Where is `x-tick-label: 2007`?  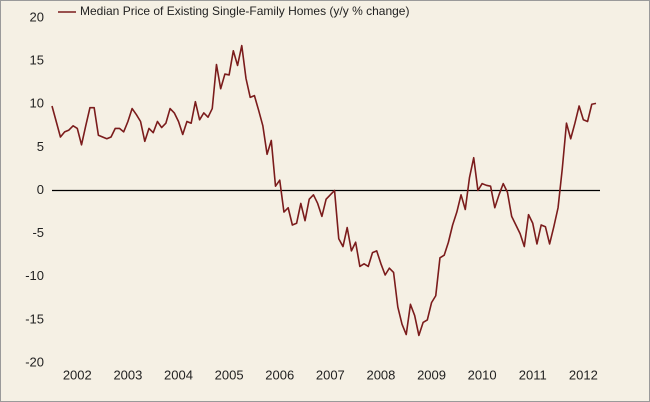 x-tick-label: 2007 is located at coordinates (330, 374).